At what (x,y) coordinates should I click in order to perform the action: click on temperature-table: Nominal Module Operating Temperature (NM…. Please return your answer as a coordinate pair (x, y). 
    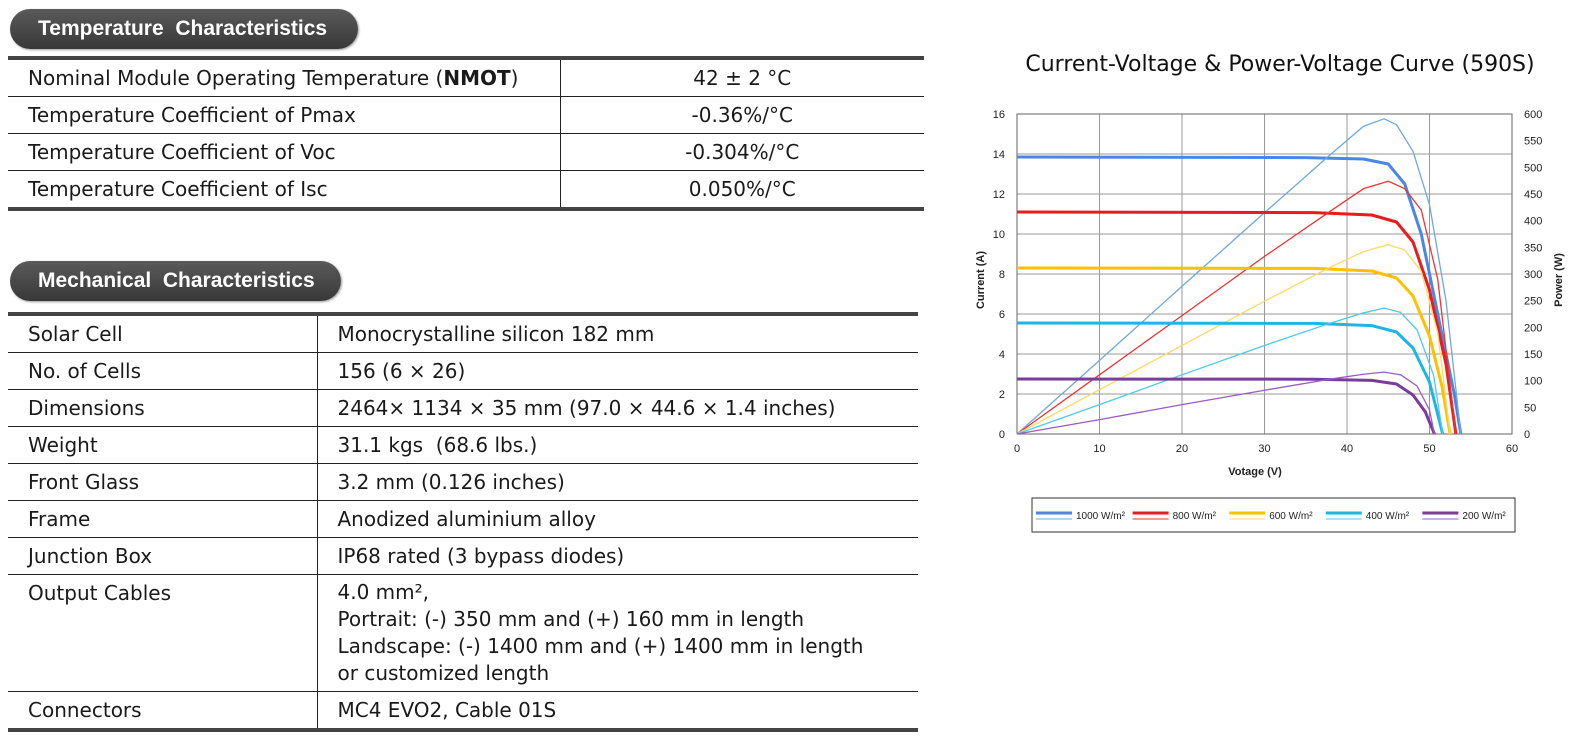
    Looking at the image, I should click on (466, 133).